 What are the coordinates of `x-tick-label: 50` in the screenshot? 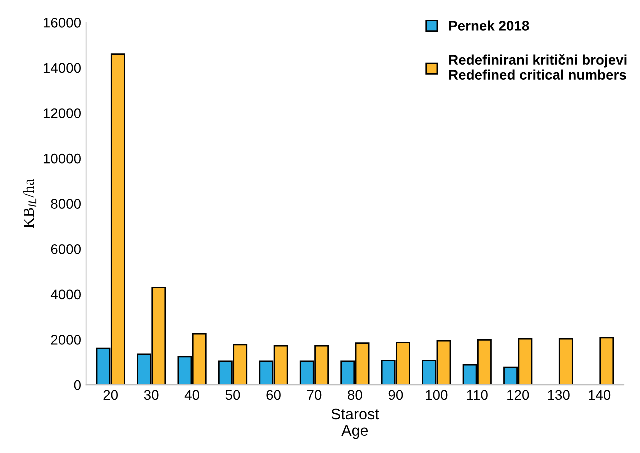 It's located at (233, 395).